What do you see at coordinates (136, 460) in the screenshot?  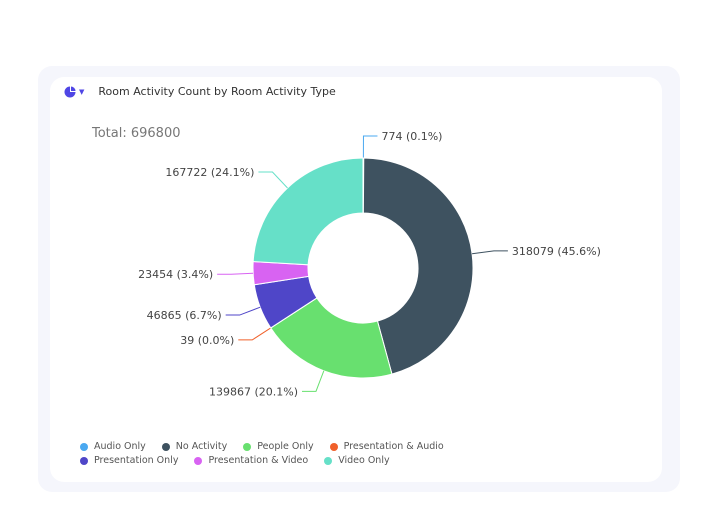 I see `legend-label: Presentation Only` at bounding box center [136, 460].